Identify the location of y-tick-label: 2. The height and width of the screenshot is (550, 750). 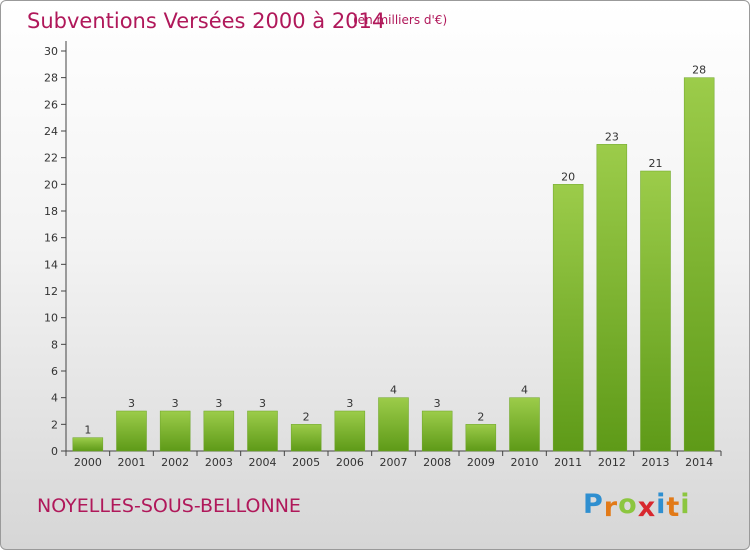
(54, 424).